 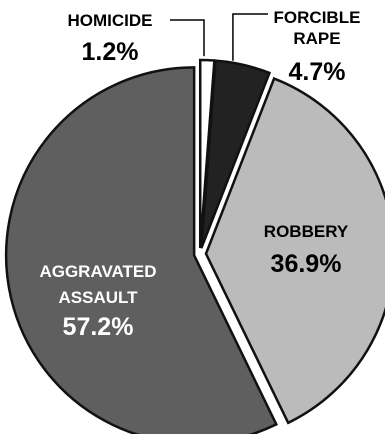 I want to click on leader-line-homicide, so click(x=187, y=38).